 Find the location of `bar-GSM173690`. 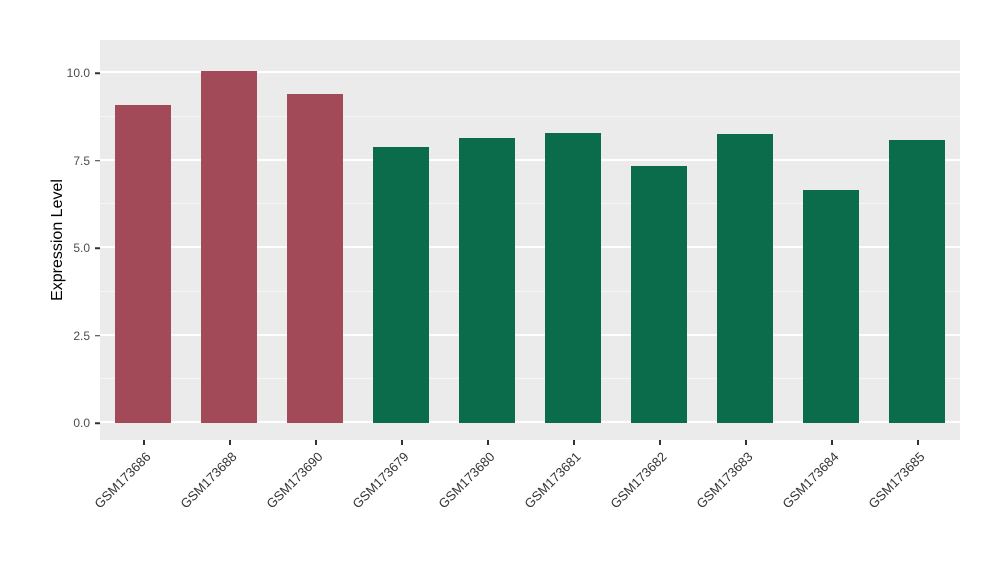

bar-GSM173690 is located at coordinates (315, 258).